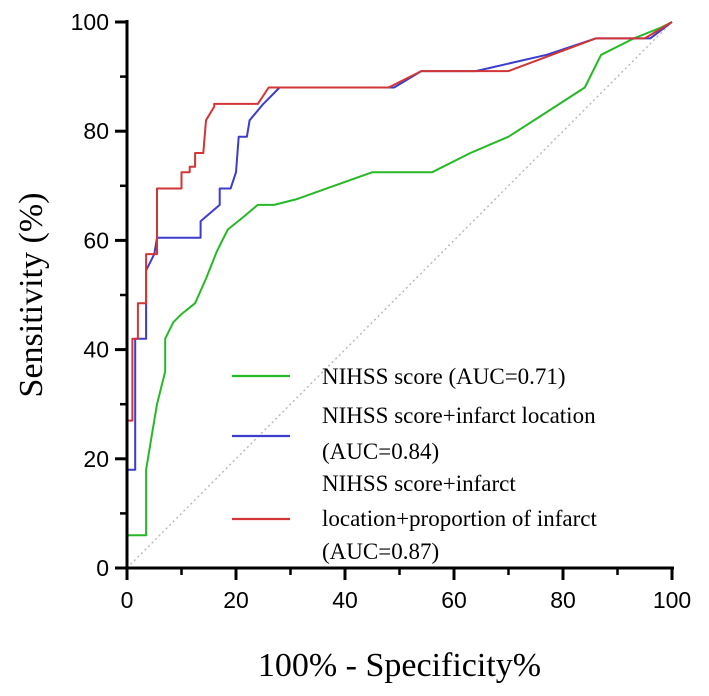  Describe the element at coordinates (102, 568) in the screenshot. I see `y-tick-label: 0` at that location.